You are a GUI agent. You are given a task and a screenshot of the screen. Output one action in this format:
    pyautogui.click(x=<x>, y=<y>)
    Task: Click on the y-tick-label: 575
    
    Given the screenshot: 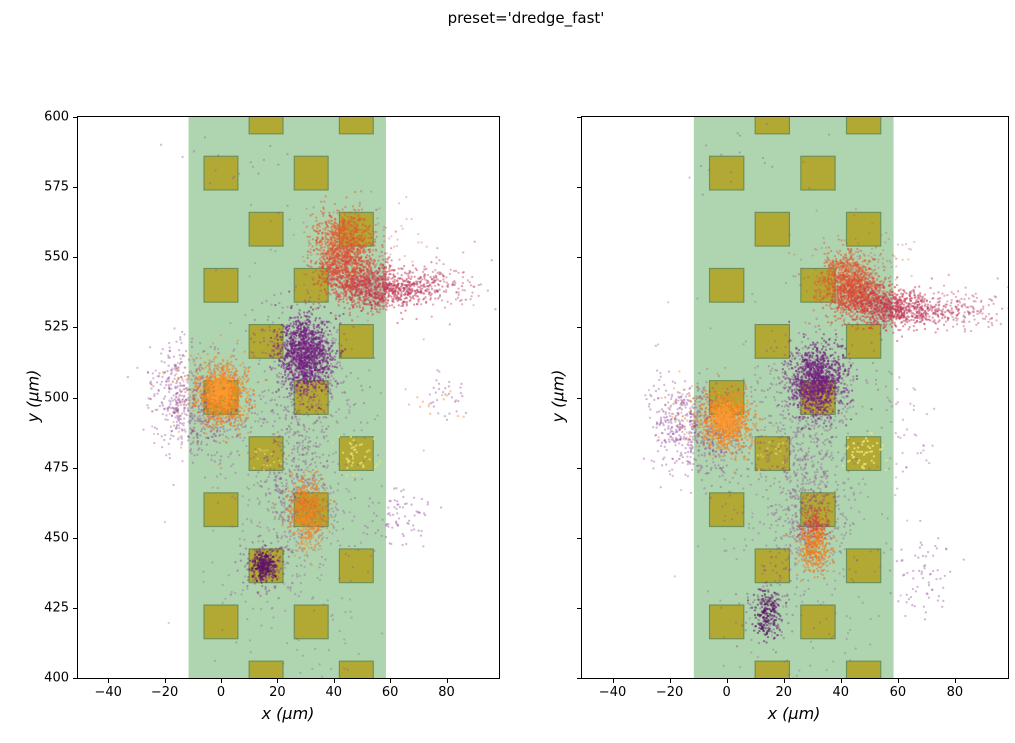 What is the action you would take?
    pyautogui.click(x=56, y=187)
    